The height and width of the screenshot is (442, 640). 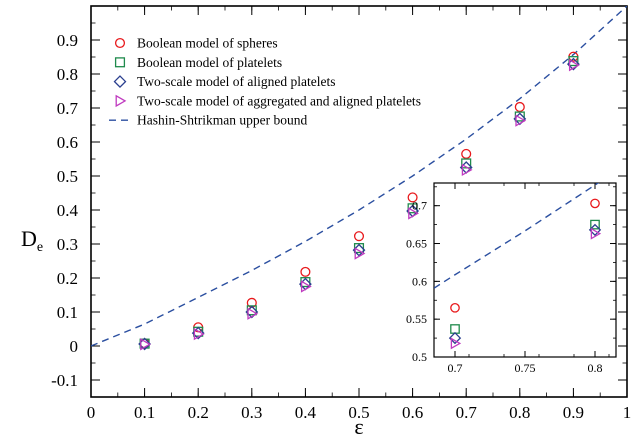 I want to click on y-tick-label: 0.4, so click(x=68, y=210).